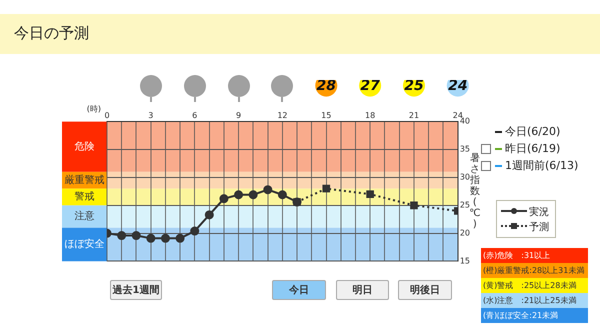 The image size is (600, 334). Describe the element at coordinates (84, 216) in the screenshot. I see `band-label: 注意` at that location.